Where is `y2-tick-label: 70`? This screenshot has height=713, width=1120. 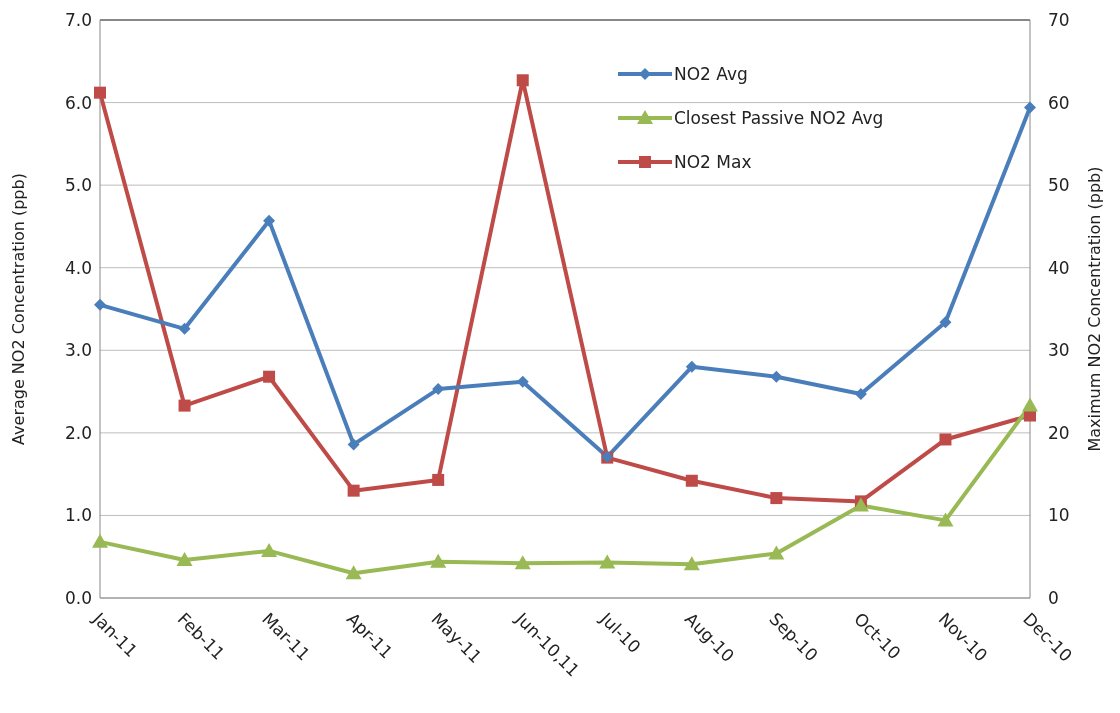
y2-tick-label: 70 is located at coordinates (1059, 20).